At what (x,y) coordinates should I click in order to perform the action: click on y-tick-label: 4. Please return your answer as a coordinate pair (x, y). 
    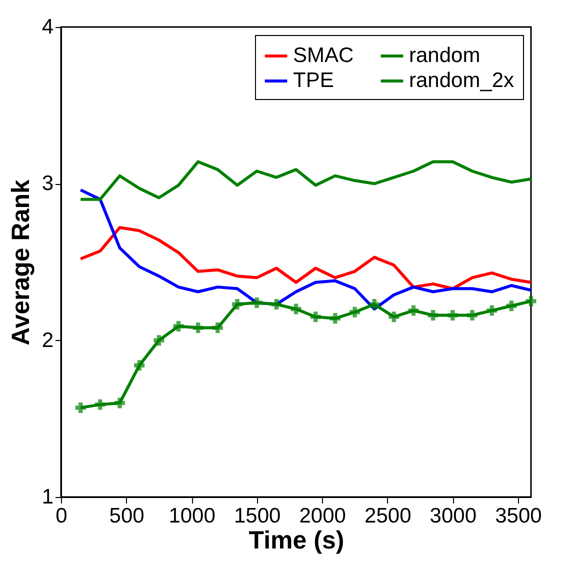
    Looking at the image, I should click on (48, 27).